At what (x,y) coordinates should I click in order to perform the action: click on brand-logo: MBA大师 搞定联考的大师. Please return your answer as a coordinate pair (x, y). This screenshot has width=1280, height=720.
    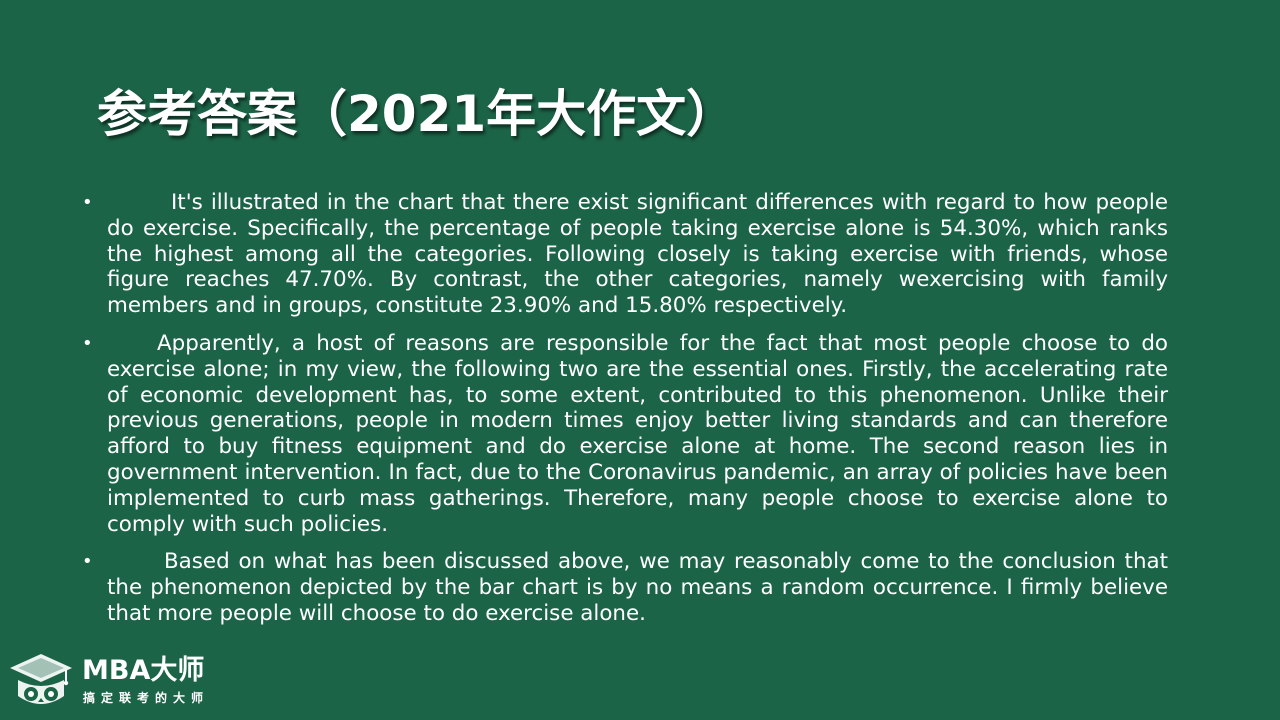
    Looking at the image, I should click on (113, 683).